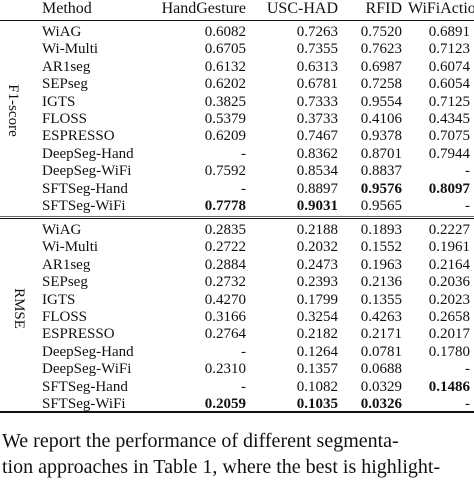 The width and height of the screenshot is (474, 480). I want to click on value-cell: 0.2722, so click(225, 247).